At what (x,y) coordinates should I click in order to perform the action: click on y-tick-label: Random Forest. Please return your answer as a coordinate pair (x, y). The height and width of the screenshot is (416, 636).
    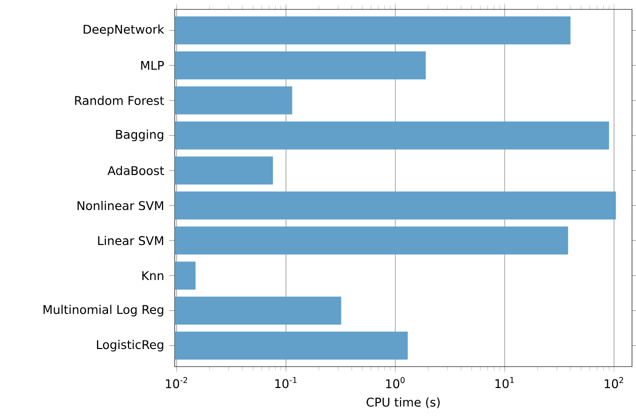
    Looking at the image, I should click on (119, 101).